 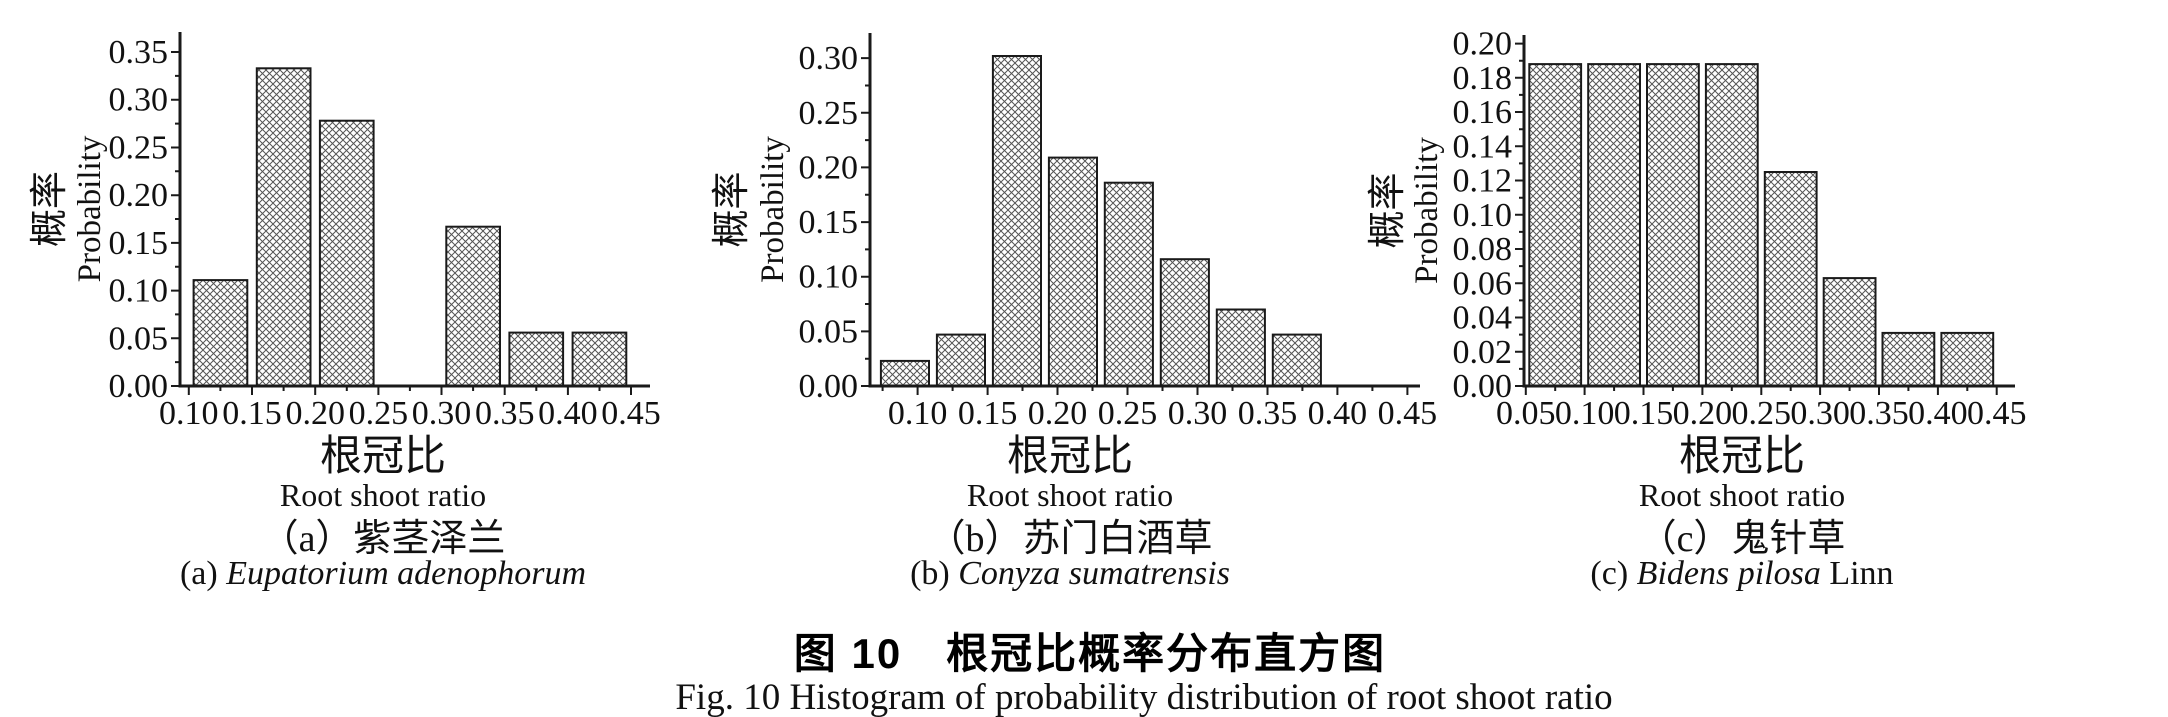 What do you see at coordinates (1483, 318) in the screenshot?
I see `y-tick-label: 0.04` at bounding box center [1483, 318].